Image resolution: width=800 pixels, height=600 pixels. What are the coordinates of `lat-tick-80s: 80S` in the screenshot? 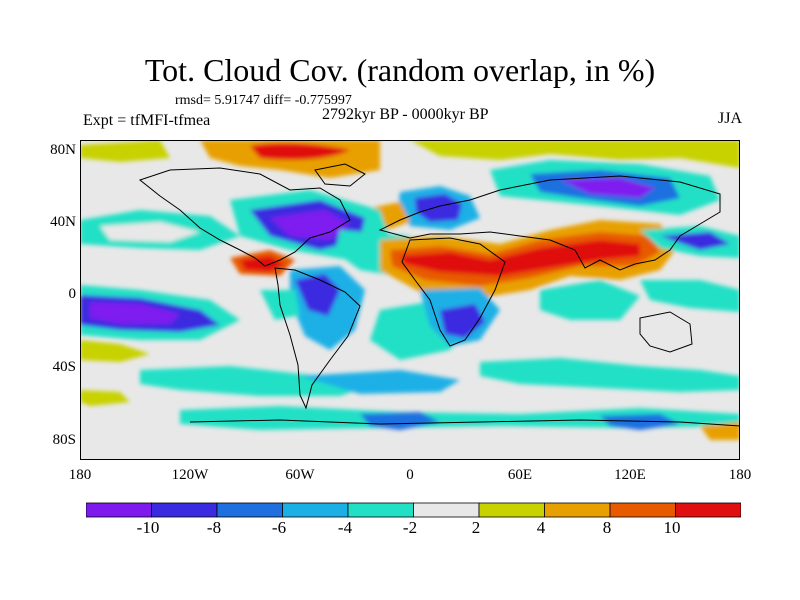 It's located at (64, 440).